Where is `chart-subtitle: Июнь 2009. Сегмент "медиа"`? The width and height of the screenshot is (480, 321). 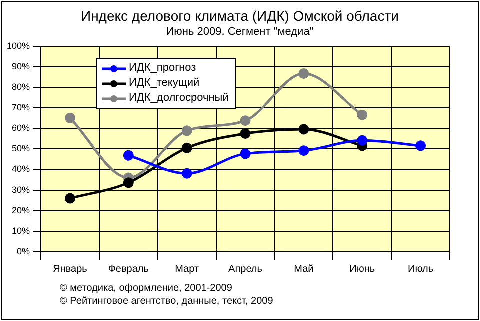 chart-subtitle: Июнь 2009. Сегмент "медиа" is located at coordinates (240, 32).